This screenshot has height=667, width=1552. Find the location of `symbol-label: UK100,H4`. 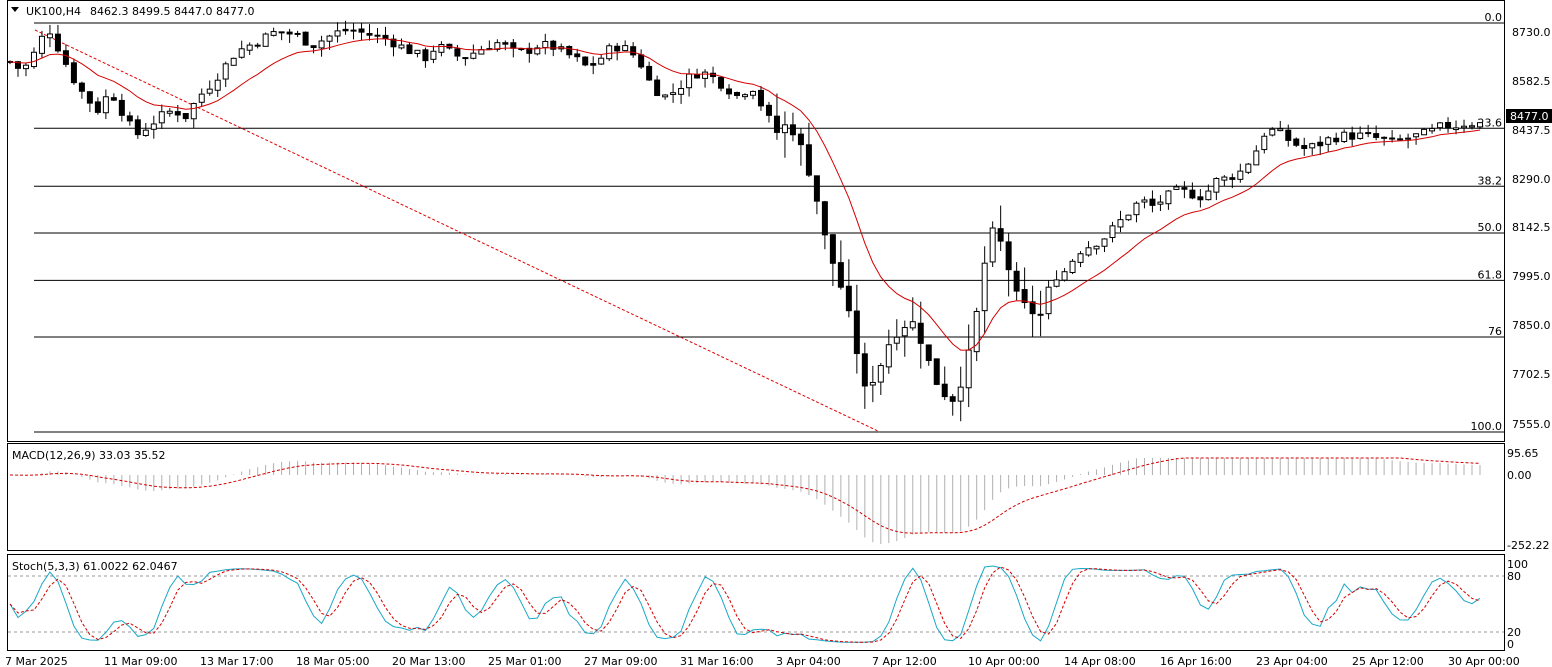

symbol-label: UK100,H4 is located at coordinates (53, 11).